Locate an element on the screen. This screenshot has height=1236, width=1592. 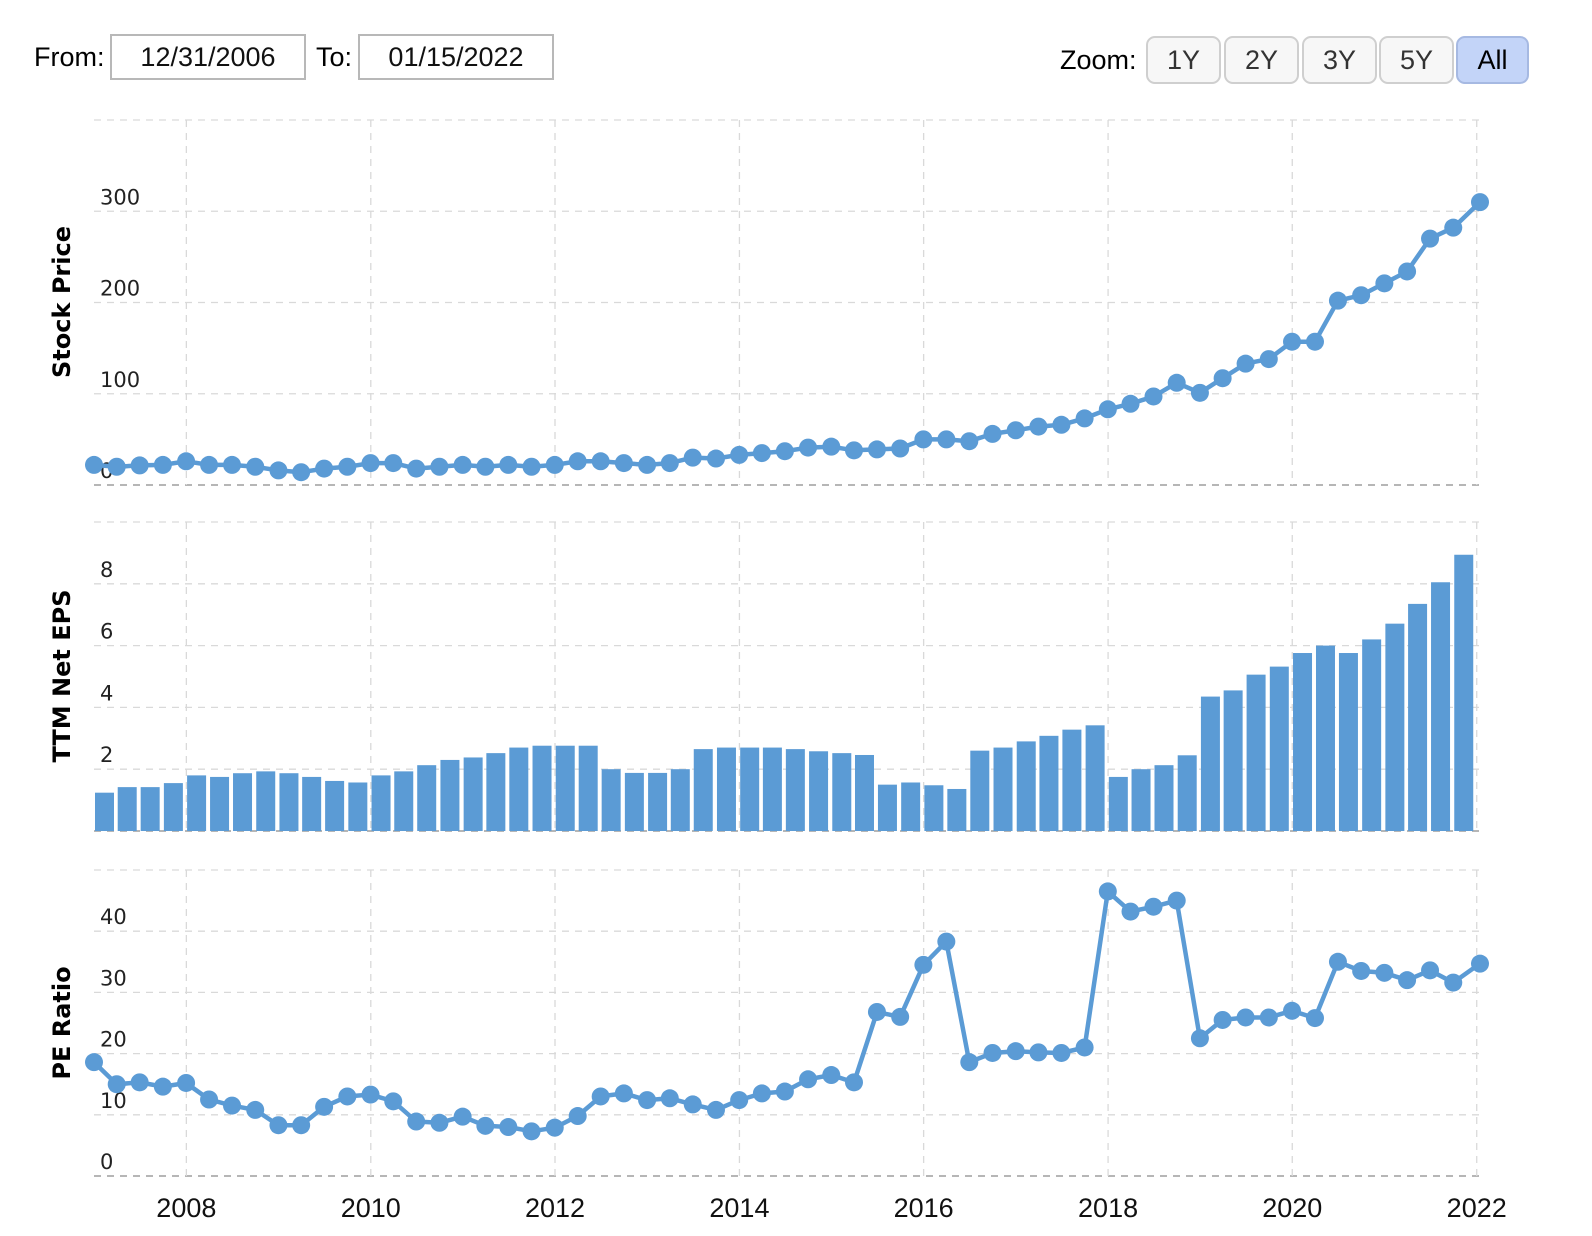
zoom-1y-button: 1Y is located at coordinates (1183, 60).